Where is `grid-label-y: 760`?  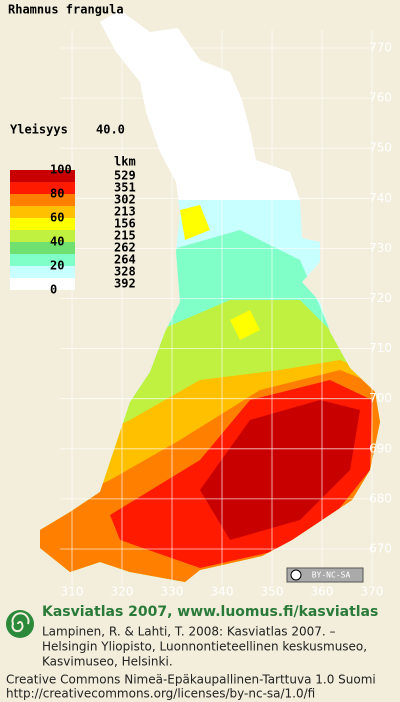 grid-label-y: 760 is located at coordinates (380, 98).